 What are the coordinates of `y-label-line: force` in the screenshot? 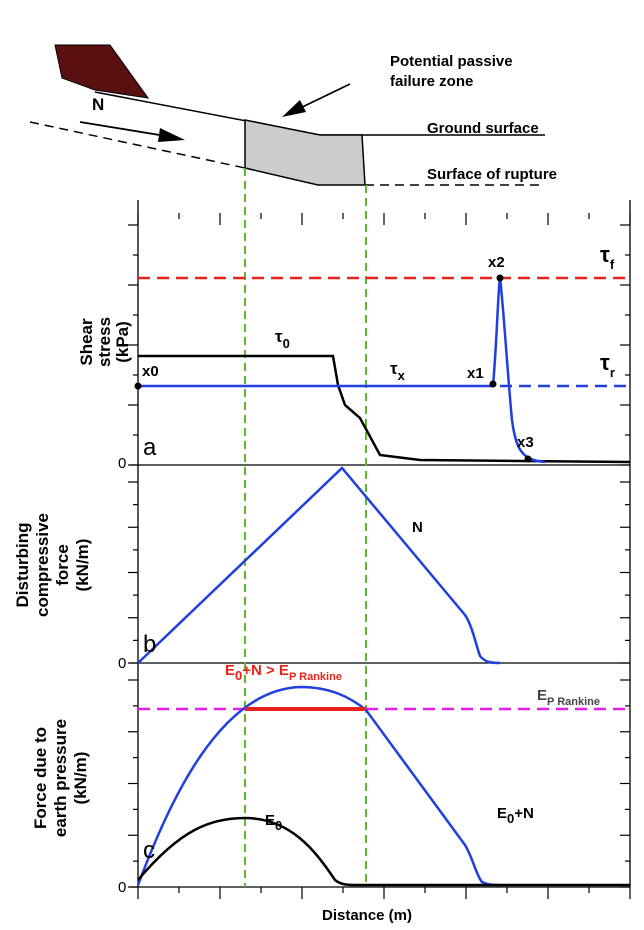 It's located at (62, 565).